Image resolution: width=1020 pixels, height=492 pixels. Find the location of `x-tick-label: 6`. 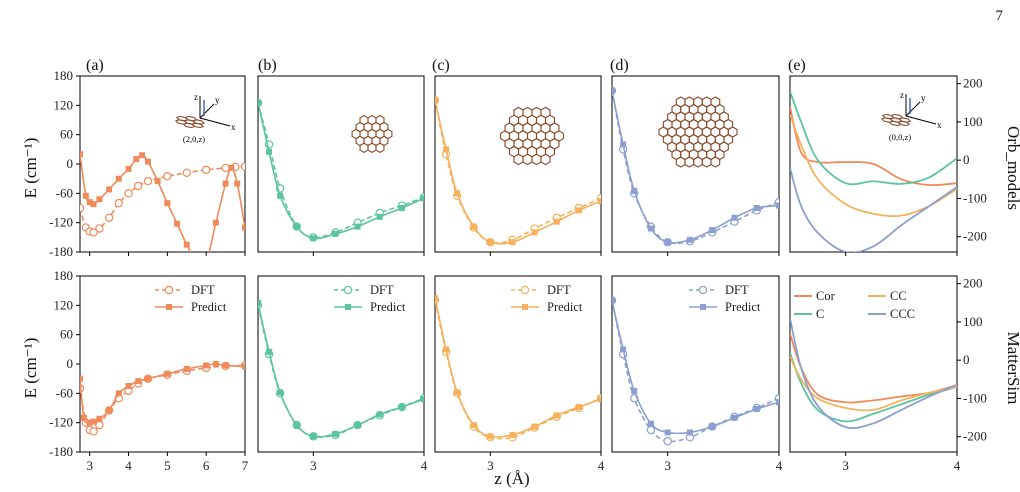

x-tick-label: 6 is located at coordinates (206, 465).